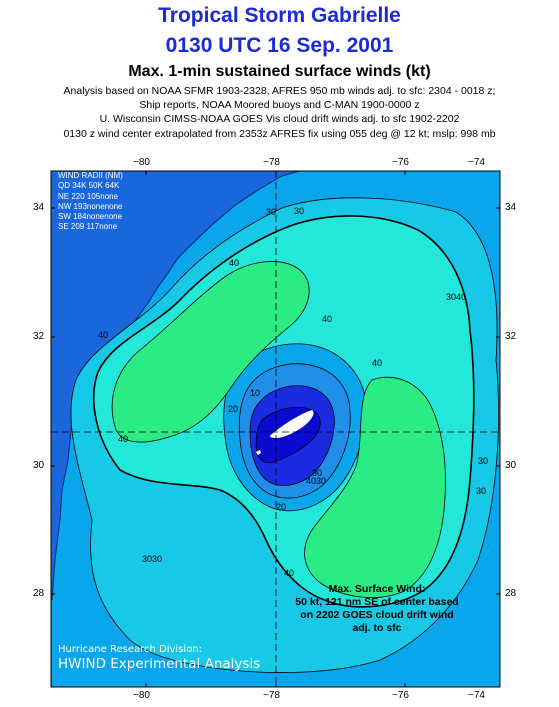  I want to click on max-wind-line: 50 kt, 121 nm SE of center based, so click(377, 602).